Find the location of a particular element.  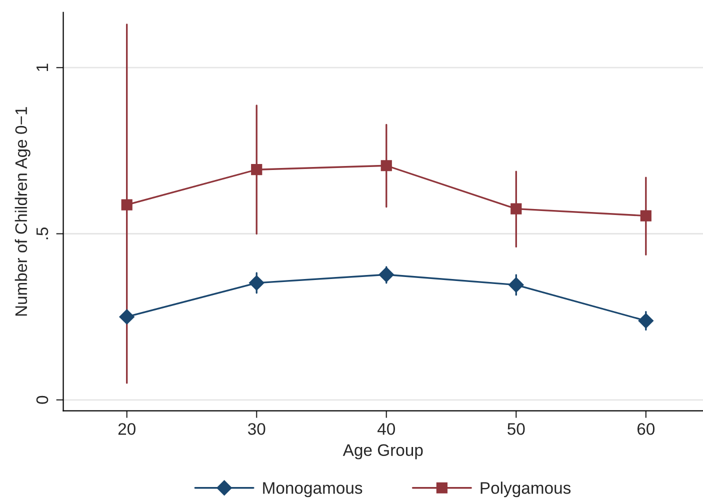

y-tick-label: 0 is located at coordinates (42, 400).